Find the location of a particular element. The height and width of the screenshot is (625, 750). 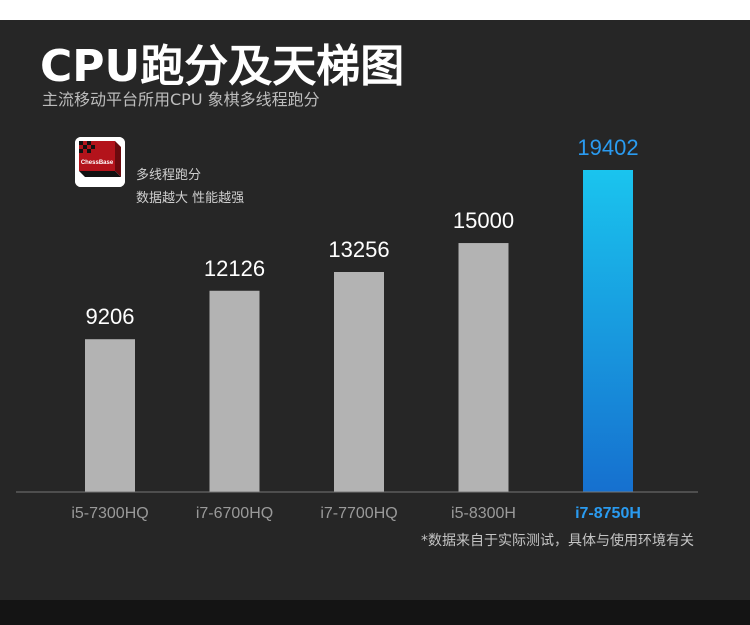

bar-i5-8300H is located at coordinates (483, 367).